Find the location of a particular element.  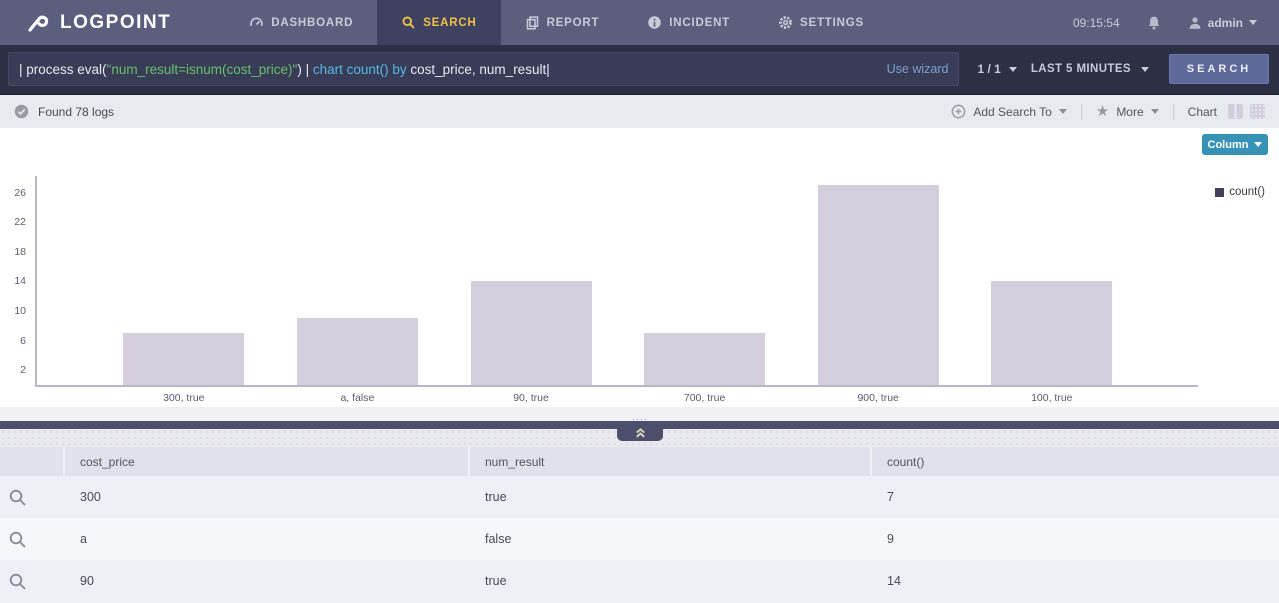

search-icon is located at coordinates (408, 22).